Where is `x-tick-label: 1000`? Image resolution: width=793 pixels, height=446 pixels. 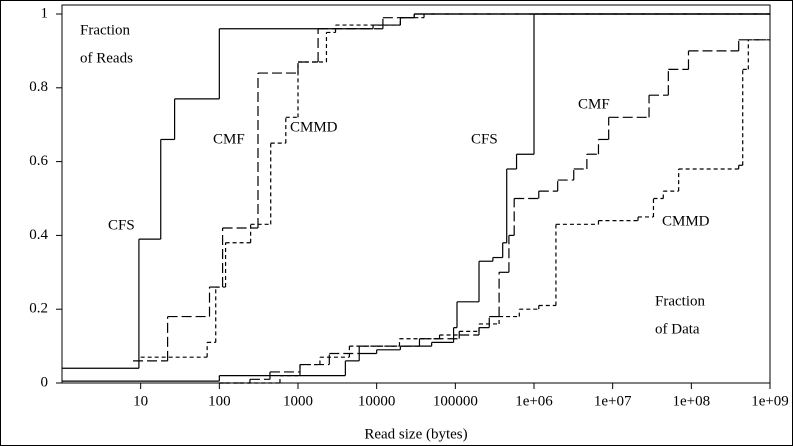
x-tick-label: 1000 is located at coordinates (298, 401).